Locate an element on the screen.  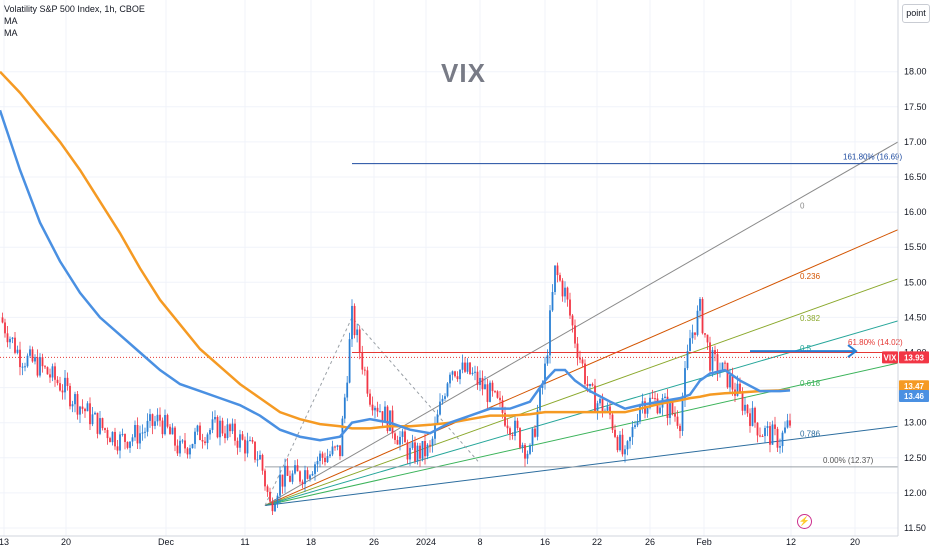
unit-badge: point is located at coordinates (916, 13).